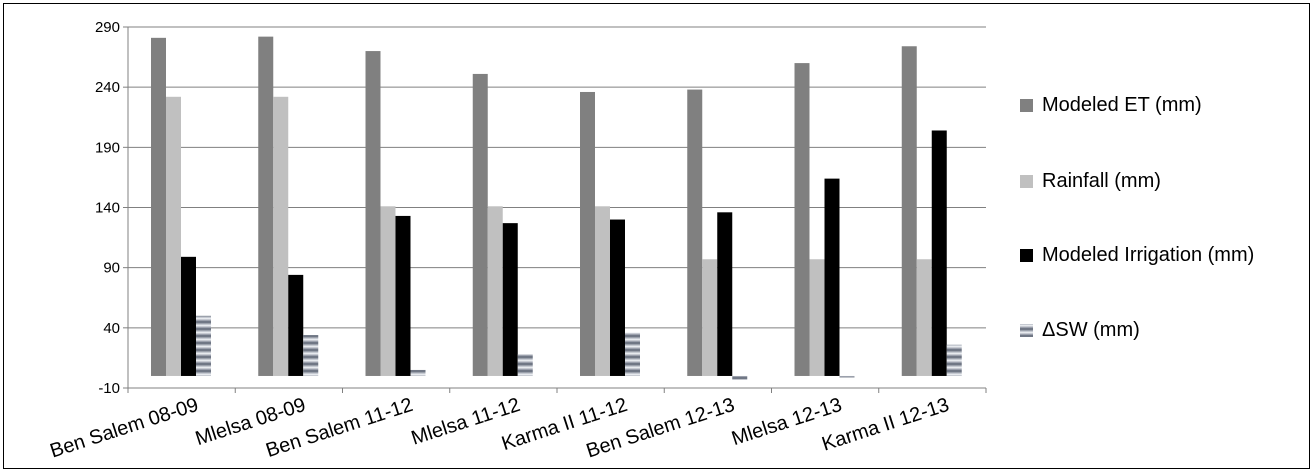 Image resolution: width=1315 pixels, height=474 pixels. What do you see at coordinates (107, 208) in the screenshot?
I see `y-tick-label: 140` at bounding box center [107, 208].